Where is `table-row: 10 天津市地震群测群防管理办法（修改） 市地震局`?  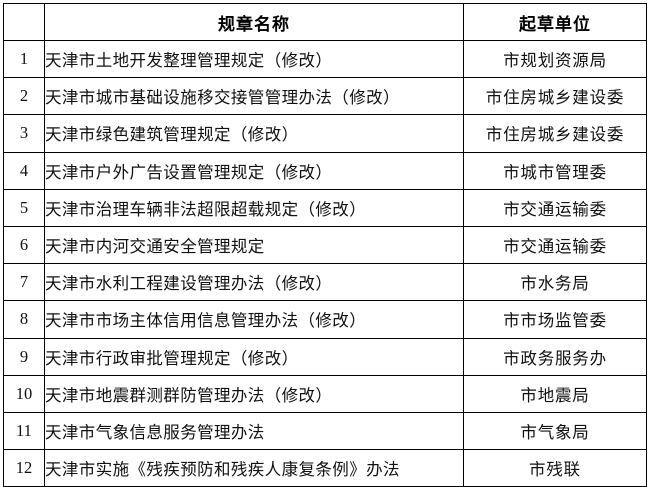 table-row: 10 天津市地震群测群防管理办法（修改） 市地震局 is located at coordinates (325, 393).